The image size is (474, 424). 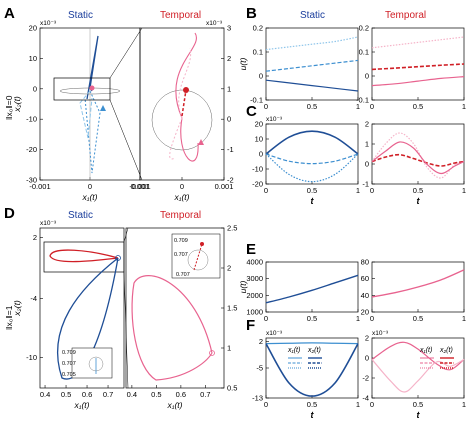 I want to click on y-tick-label: 1, so click(x=229, y=348).